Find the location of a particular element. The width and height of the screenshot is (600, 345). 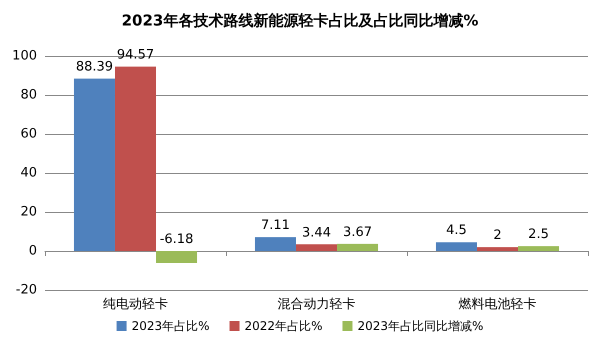

data-label: 88.39 is located at coordinates (95, 67).